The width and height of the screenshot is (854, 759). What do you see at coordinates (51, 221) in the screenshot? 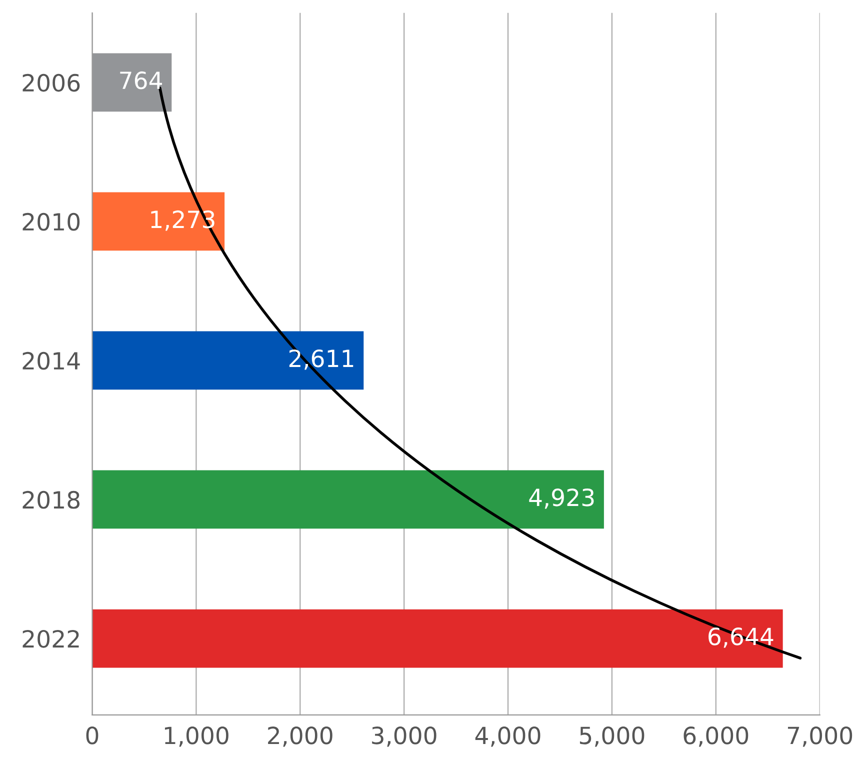
I see `y-tick-label: 2010` at bounding box center [51, 221].